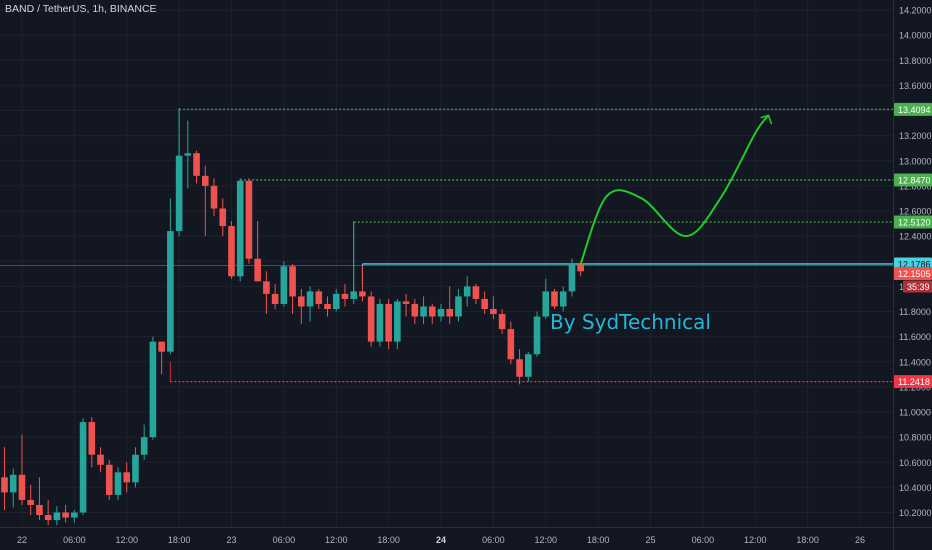 The height and width of the screenshot is (550, 932). Describe the element at coordinates (860, 540) in the screenshot. I see `time-axis-tick-label: 26` at that location.